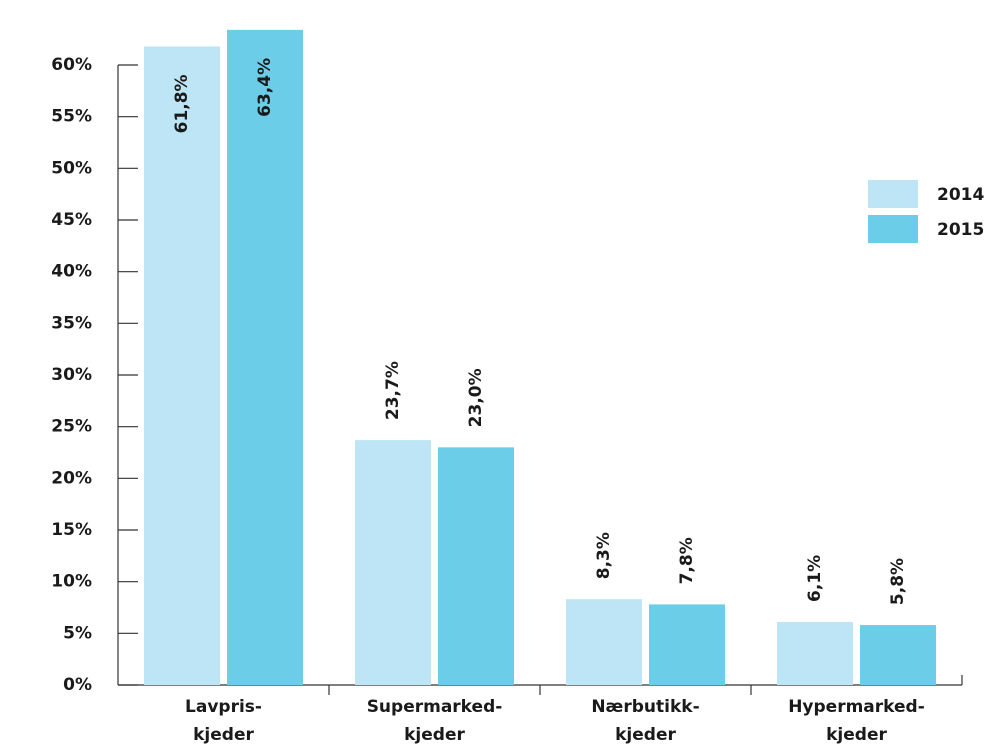 This screenshot has width=1002, height=750. What do you see at coordinates (223, 707) in the screenshot?
I see `x-tick-label: Lavpris-` at bounding box center [223, 707].